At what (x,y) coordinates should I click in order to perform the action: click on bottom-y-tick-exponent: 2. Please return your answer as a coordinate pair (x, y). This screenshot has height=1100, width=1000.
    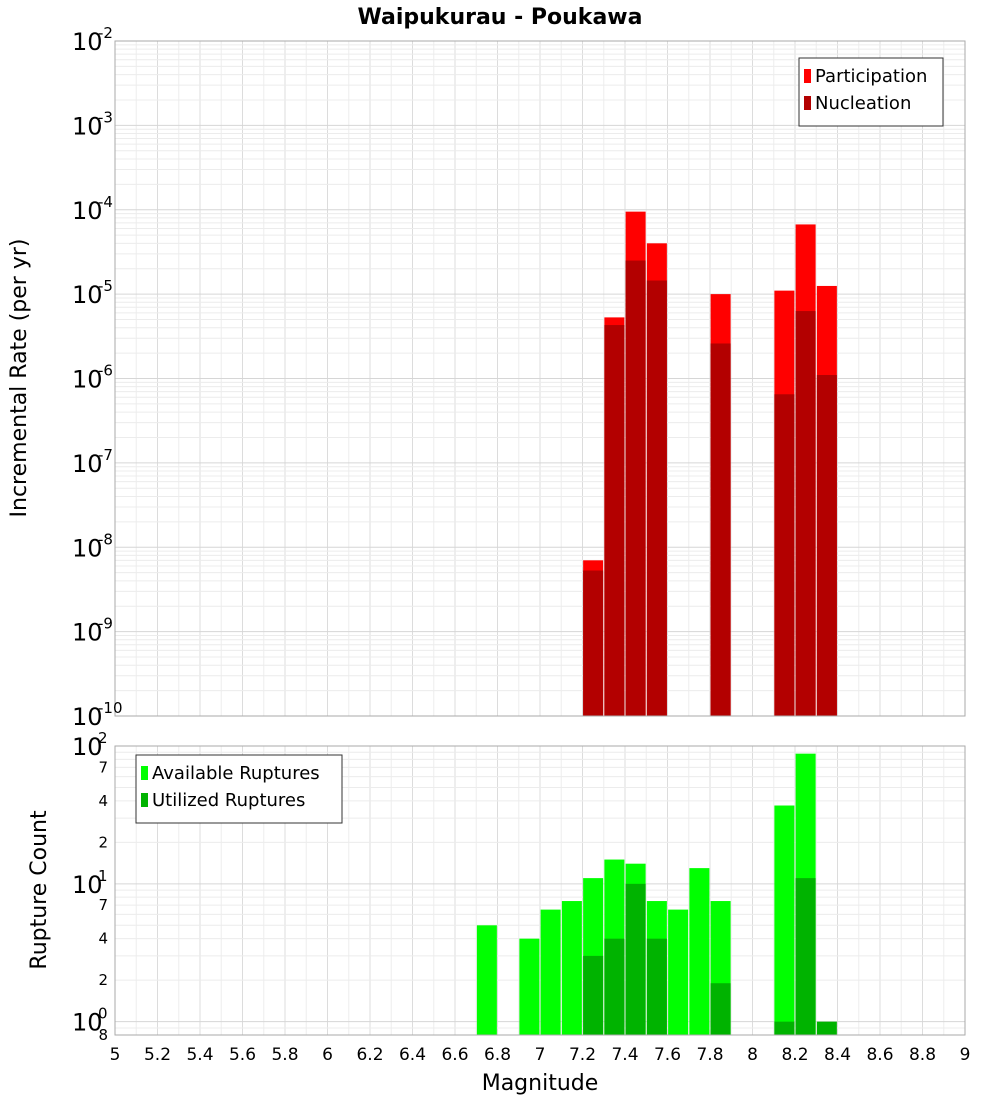
    Looking at the image, I should click on (103, 738).